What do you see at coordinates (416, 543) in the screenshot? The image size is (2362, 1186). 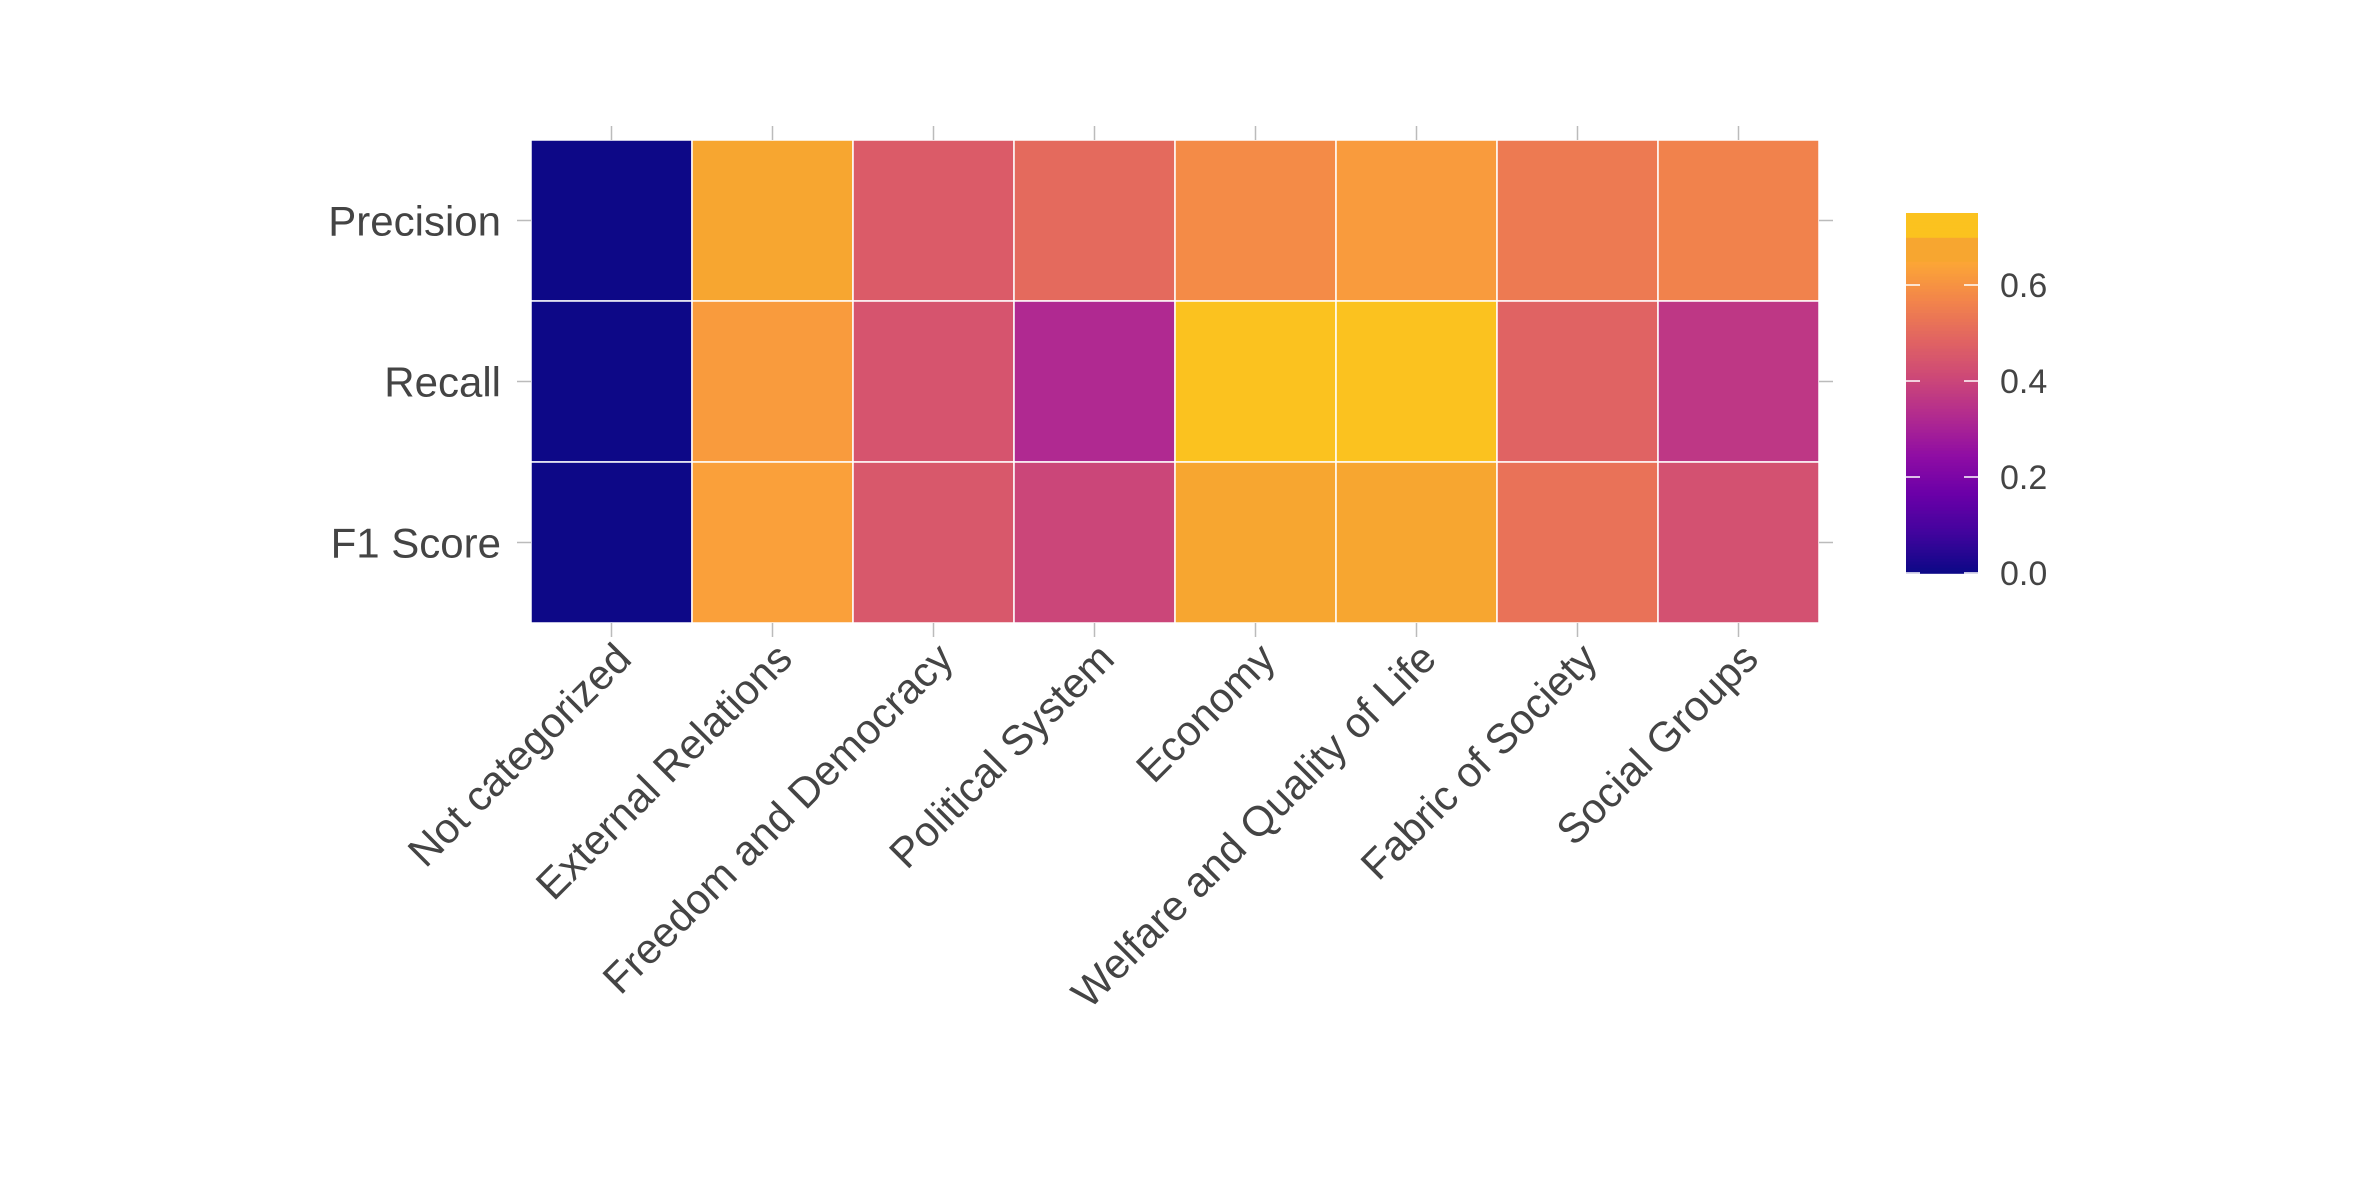 I see `y-tick-label: F1 Score` at bounding box center [416, 543].